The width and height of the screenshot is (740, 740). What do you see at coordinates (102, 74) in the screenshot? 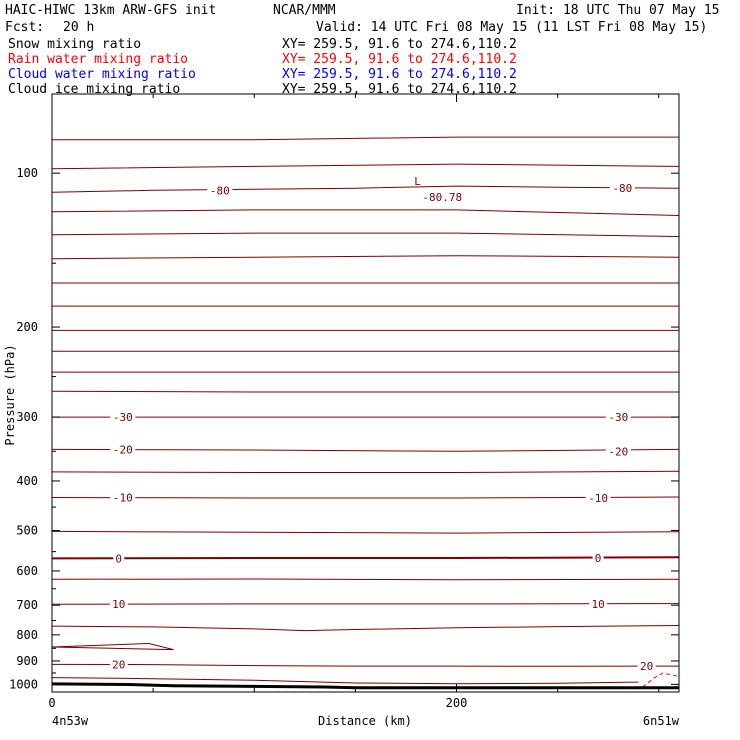
I see `field-name: Cloud water mixing ratio` at bounding box center [102, 74].